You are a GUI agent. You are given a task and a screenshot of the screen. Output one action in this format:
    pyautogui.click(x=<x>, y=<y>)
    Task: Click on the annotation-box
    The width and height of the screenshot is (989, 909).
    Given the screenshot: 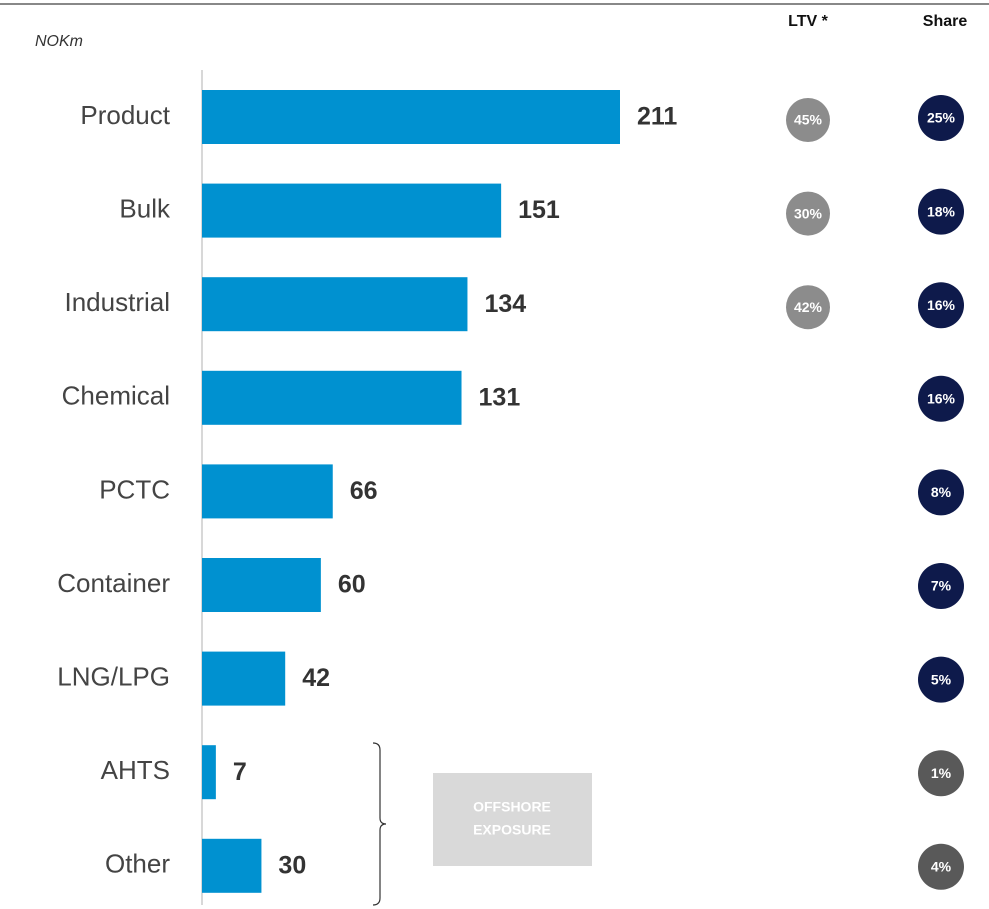 What is the action you would take?
    pyautogui.click(x=512, y=819)
    